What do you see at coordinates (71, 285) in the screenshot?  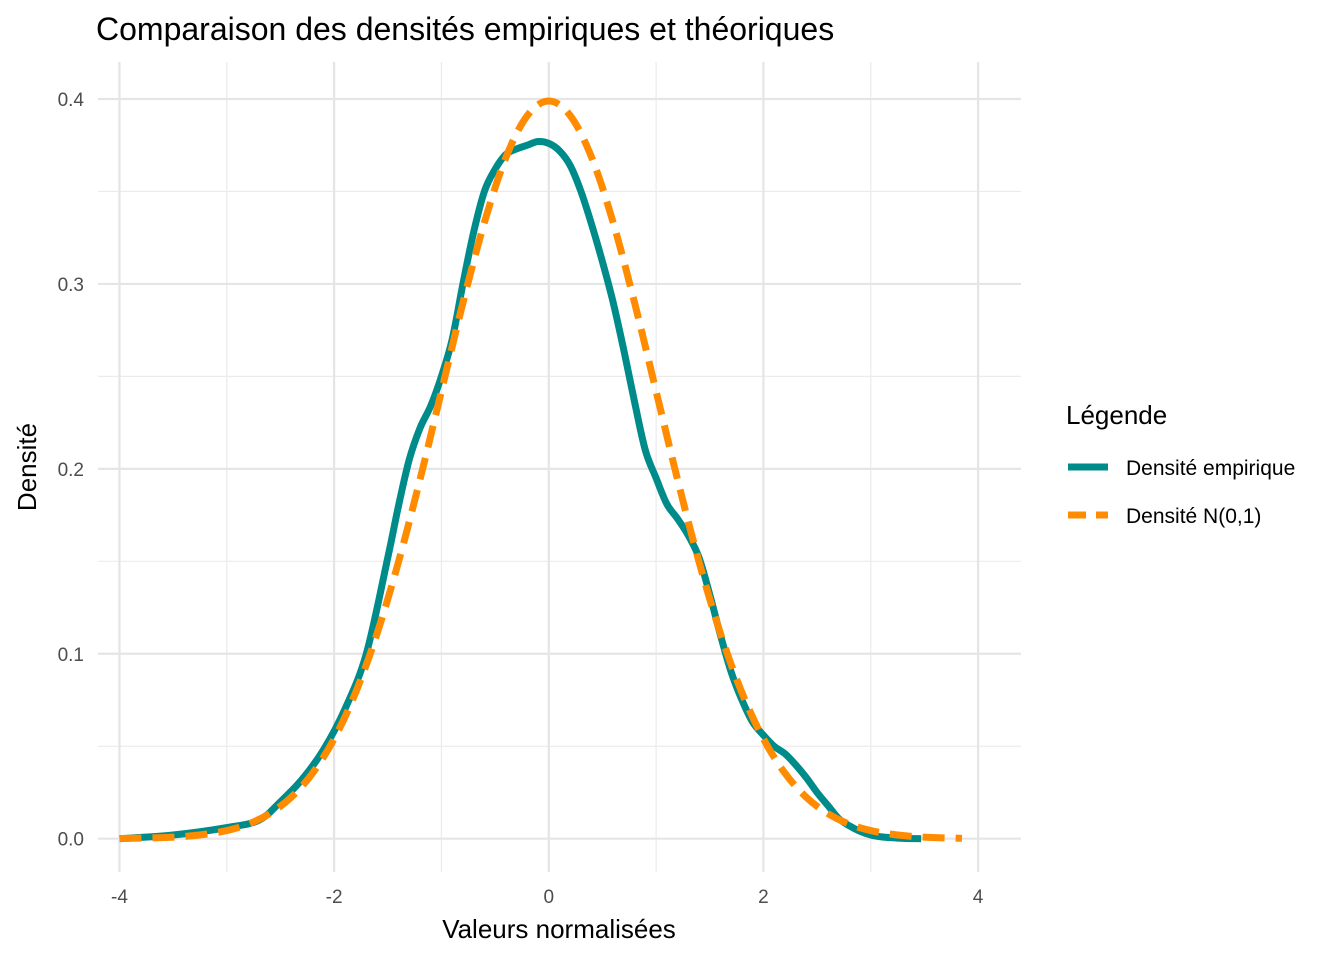 I see `y-tick-label: 0.3` at bounding box center [71, 285].